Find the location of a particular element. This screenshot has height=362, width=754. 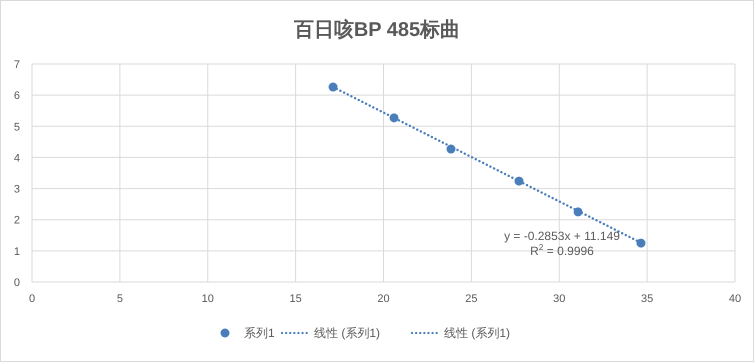

x-tick-label: 10 is located at coordinates (208, 299).